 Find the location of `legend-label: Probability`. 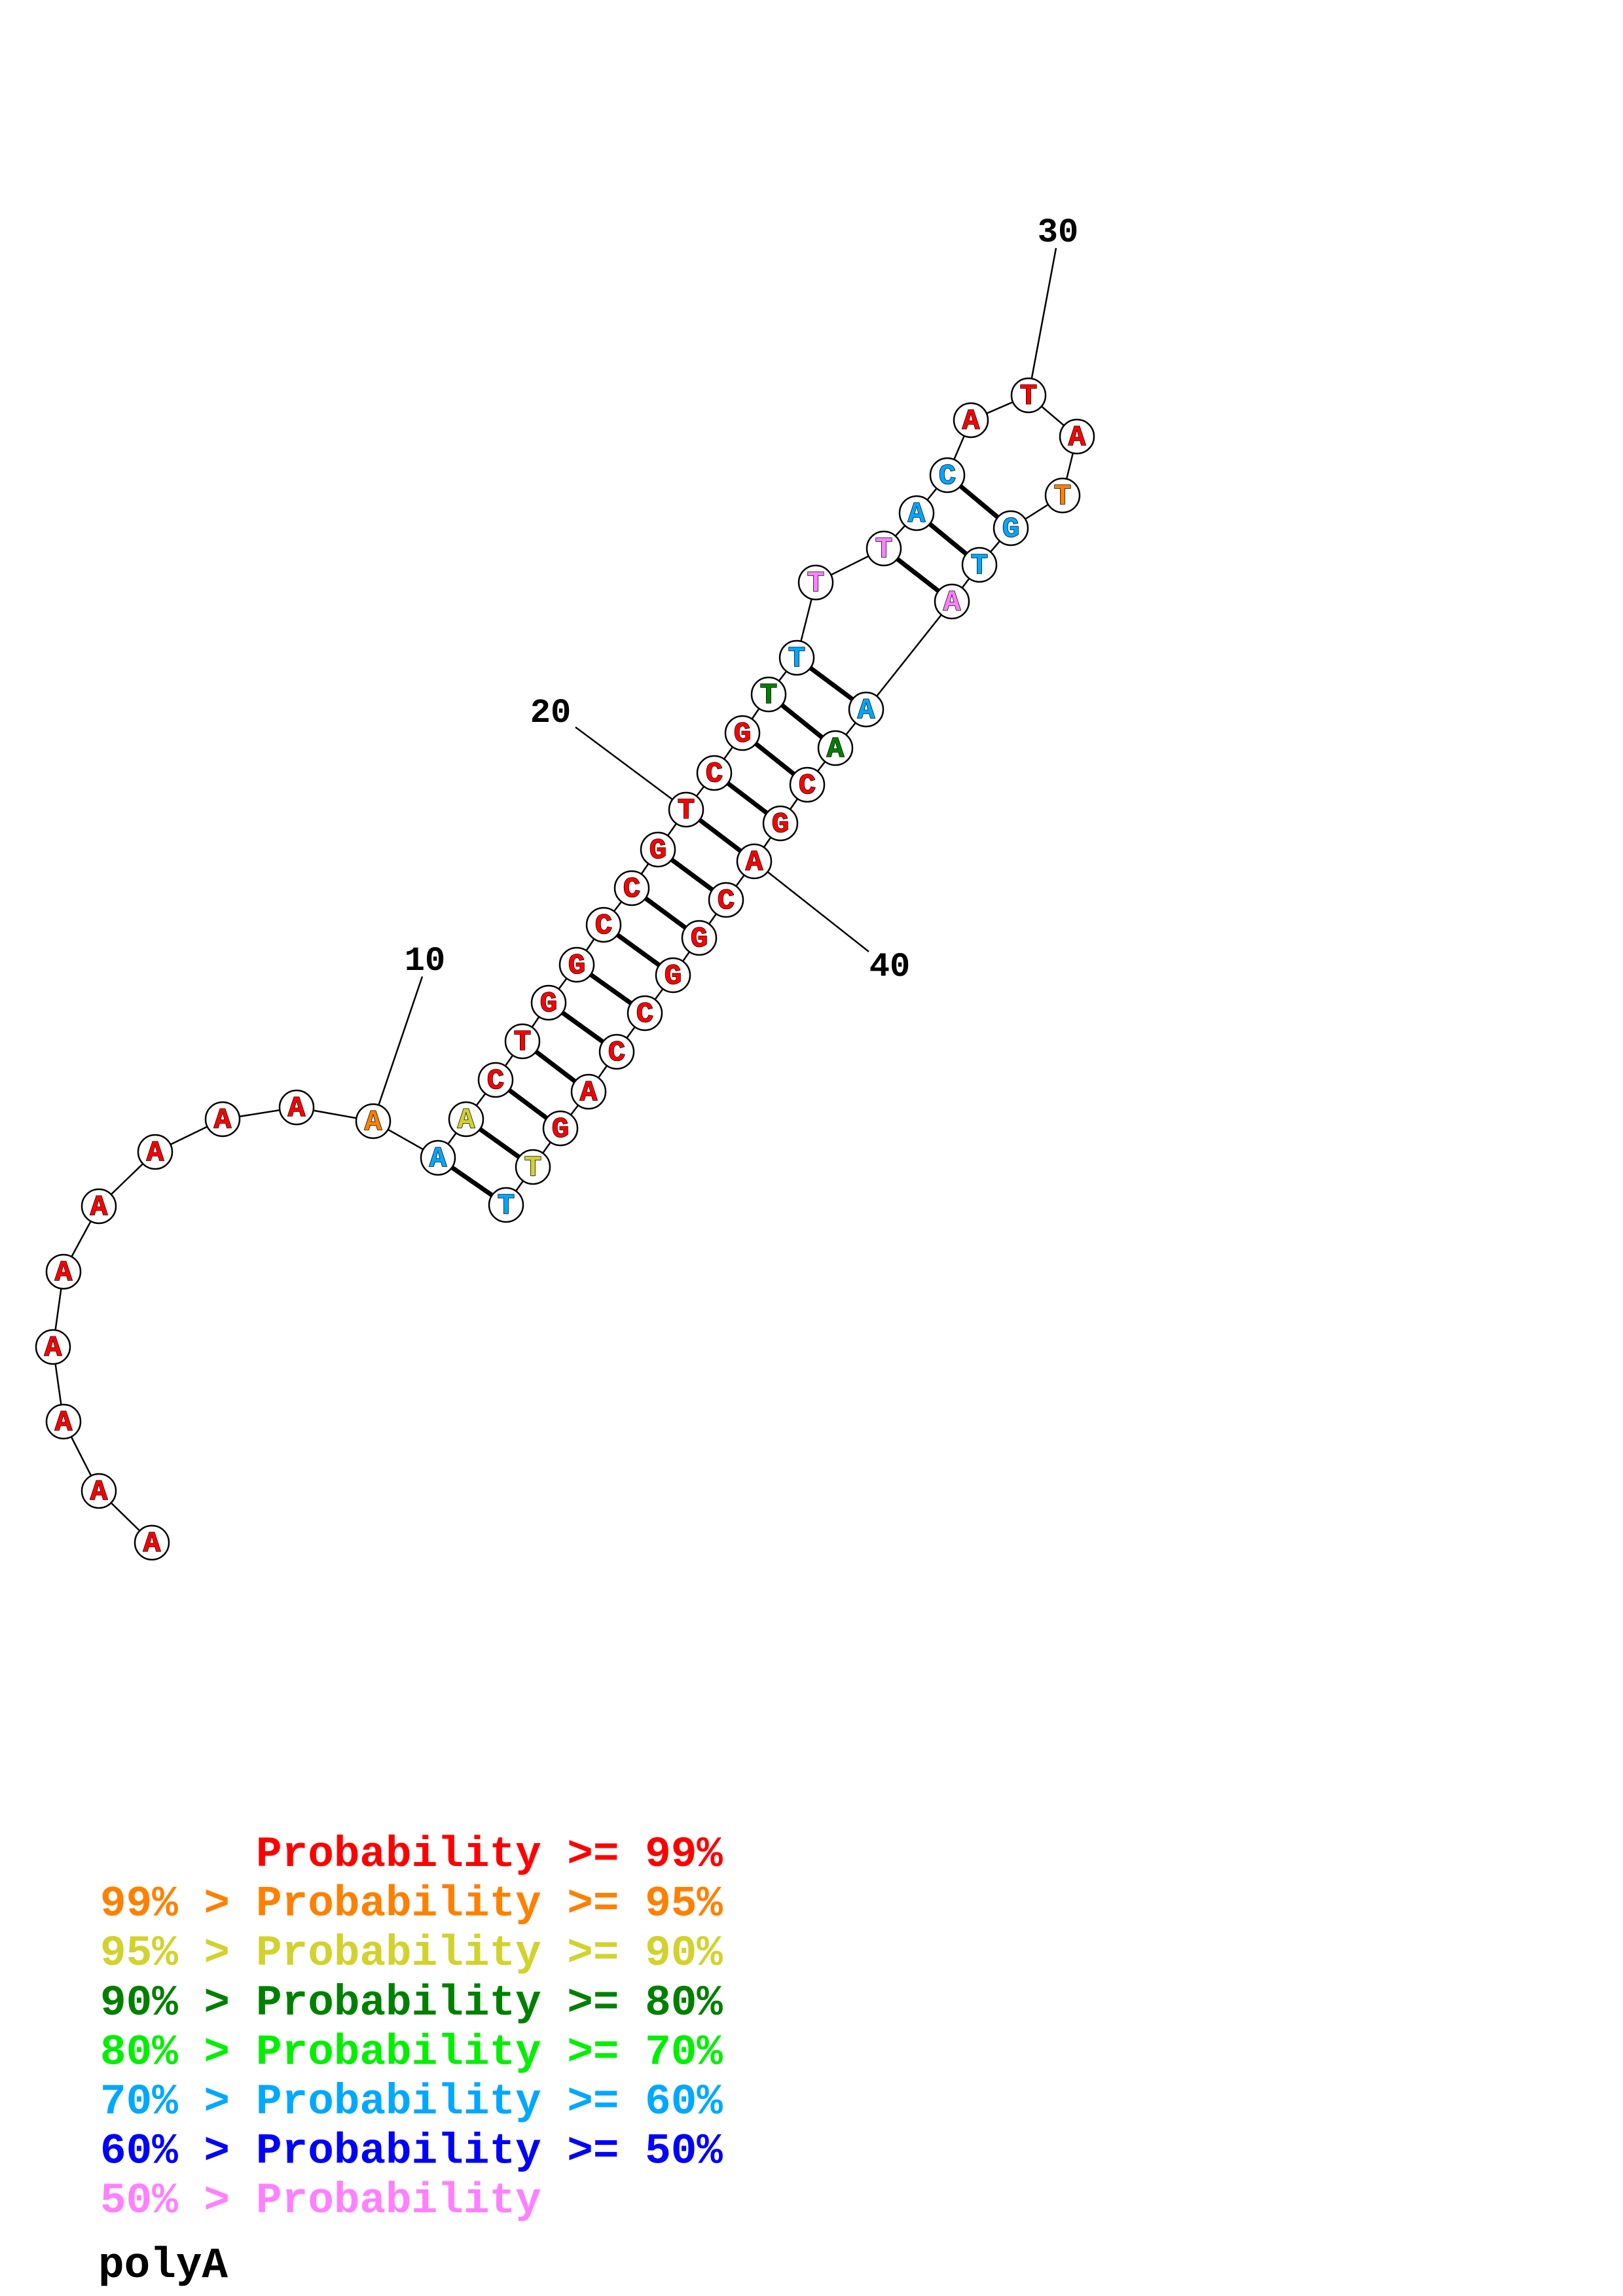

legend-label: Probability is located at coordinates (398, 2200).